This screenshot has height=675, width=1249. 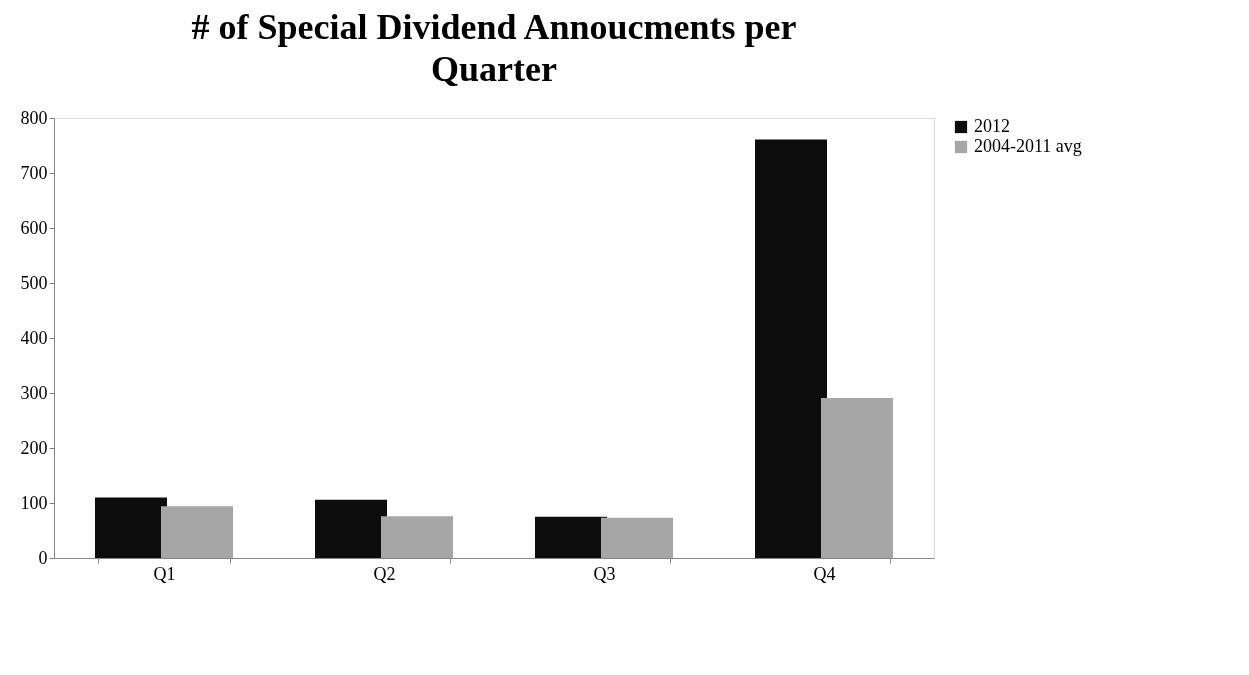 I want to click on y-tick-label: 0, so click(x=43, y=557).